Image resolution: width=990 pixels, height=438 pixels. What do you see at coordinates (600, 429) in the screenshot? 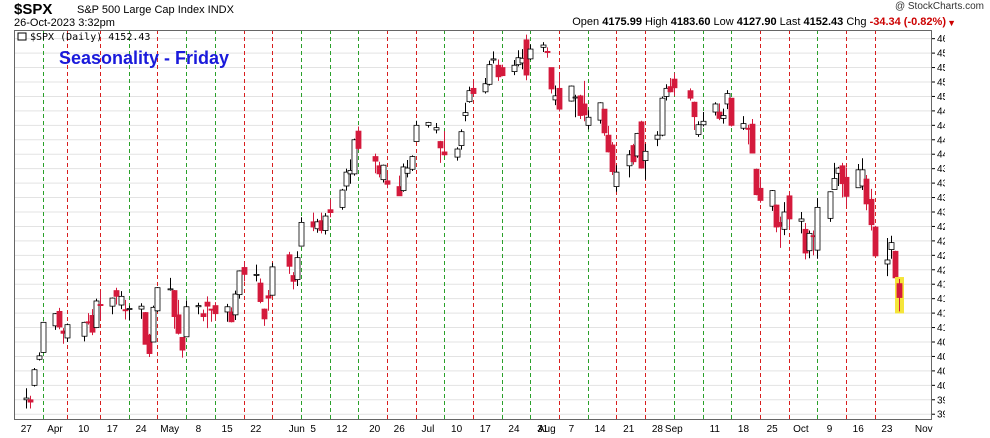
I see `x-tick-label: 14` at bounding box center [600, 429].